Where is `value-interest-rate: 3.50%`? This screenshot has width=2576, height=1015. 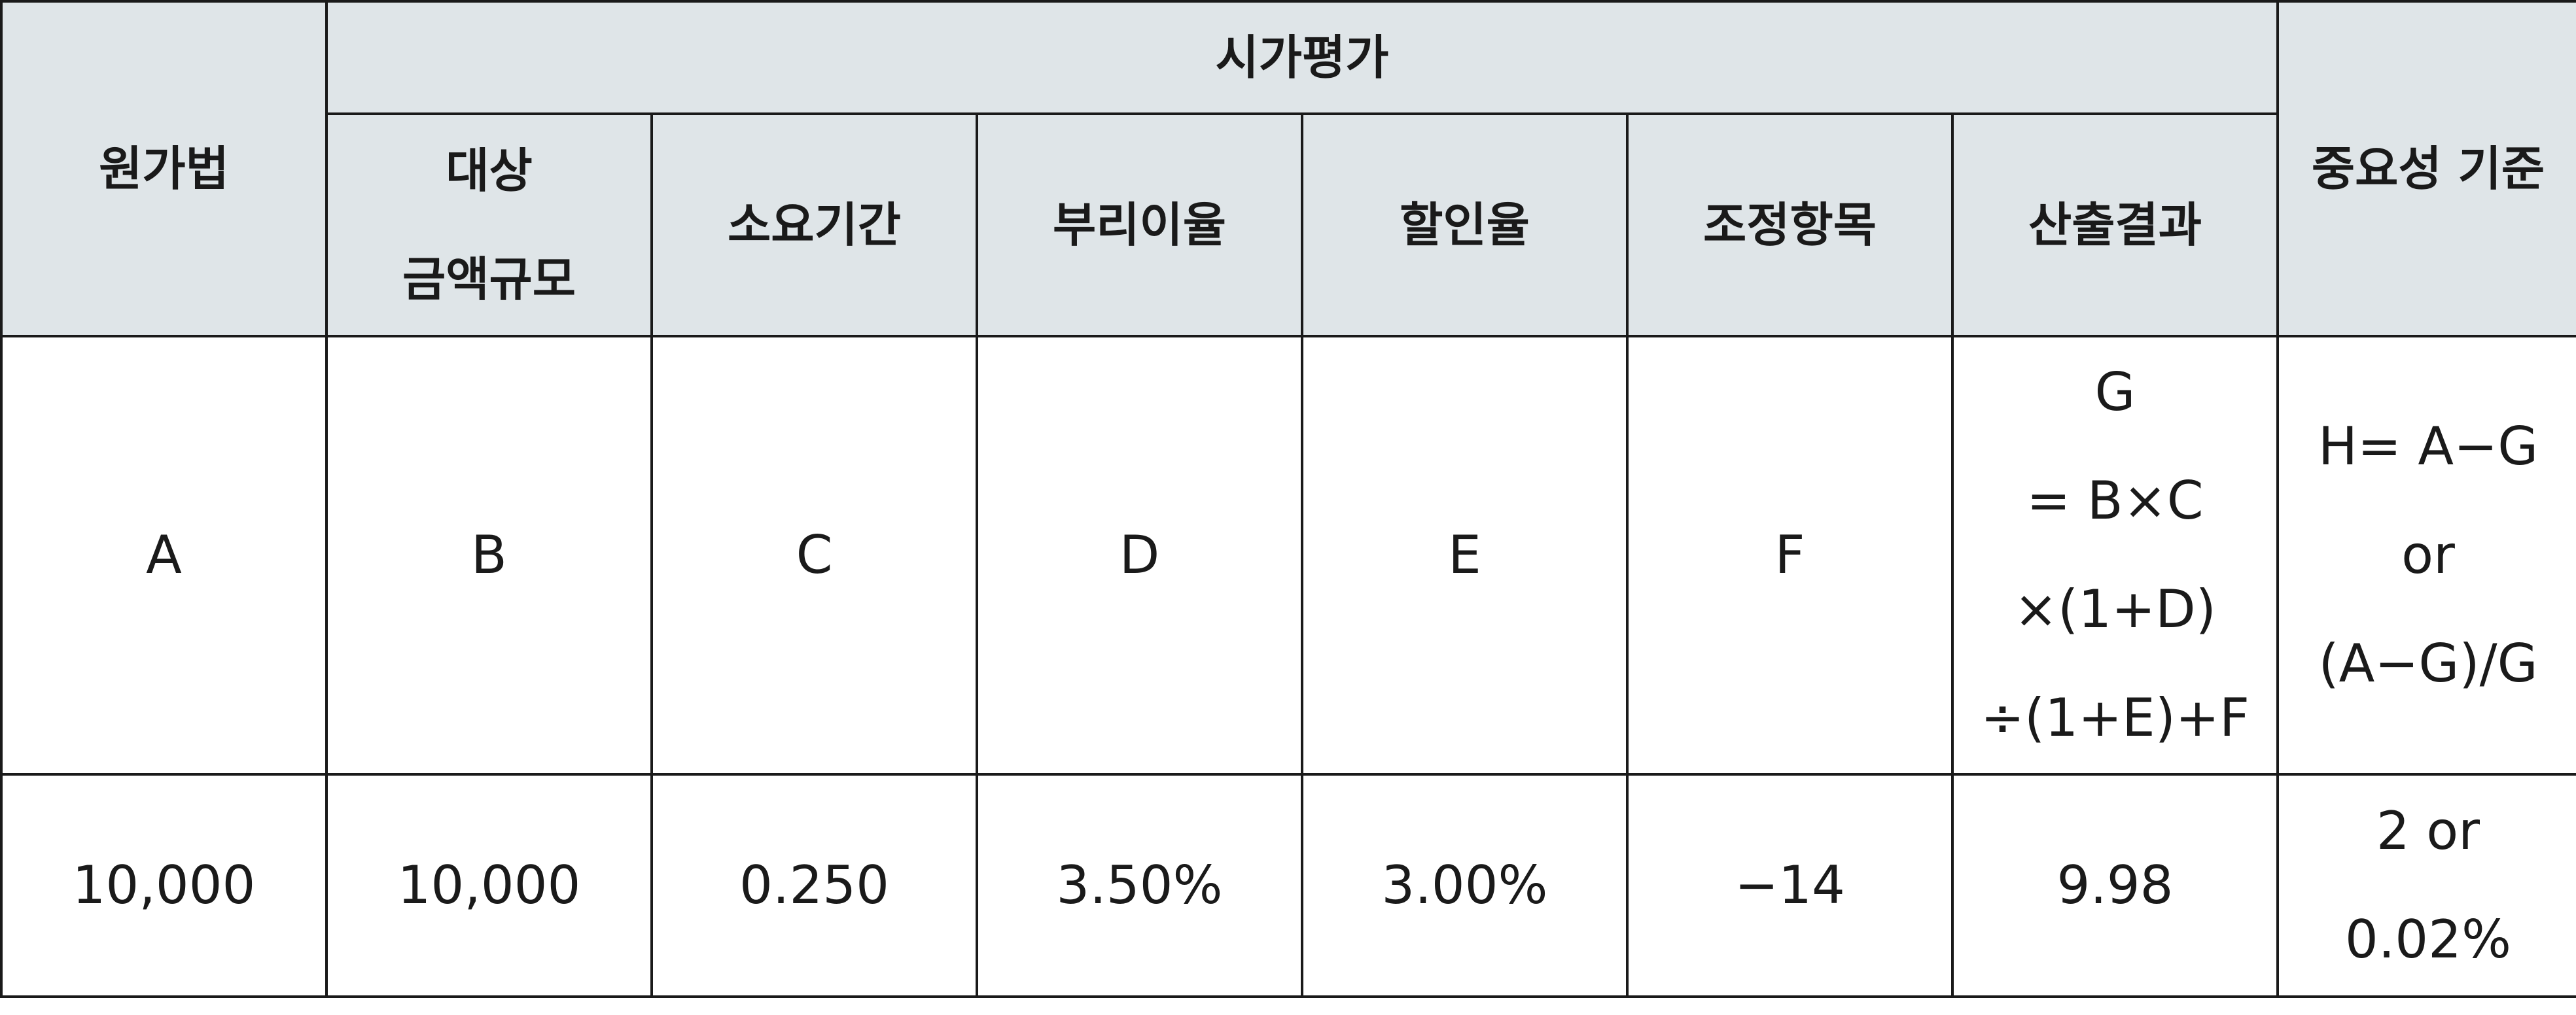 value-interest-rate: 3.50% is located at coordinates (1139, 885).